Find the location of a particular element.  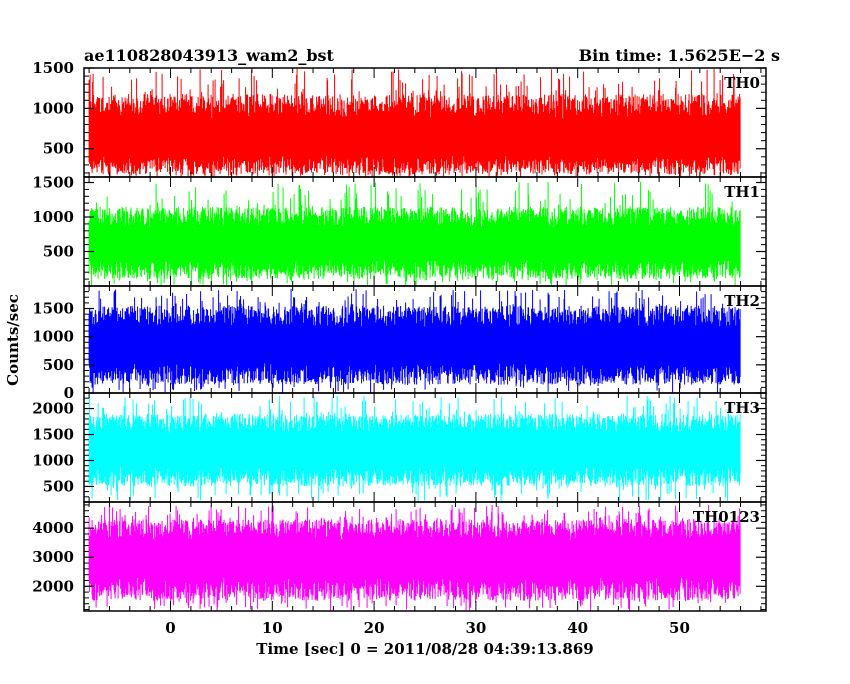

bin-time-label: Bin time: 1.5625E−2 s is located at coordinates (679, 55).